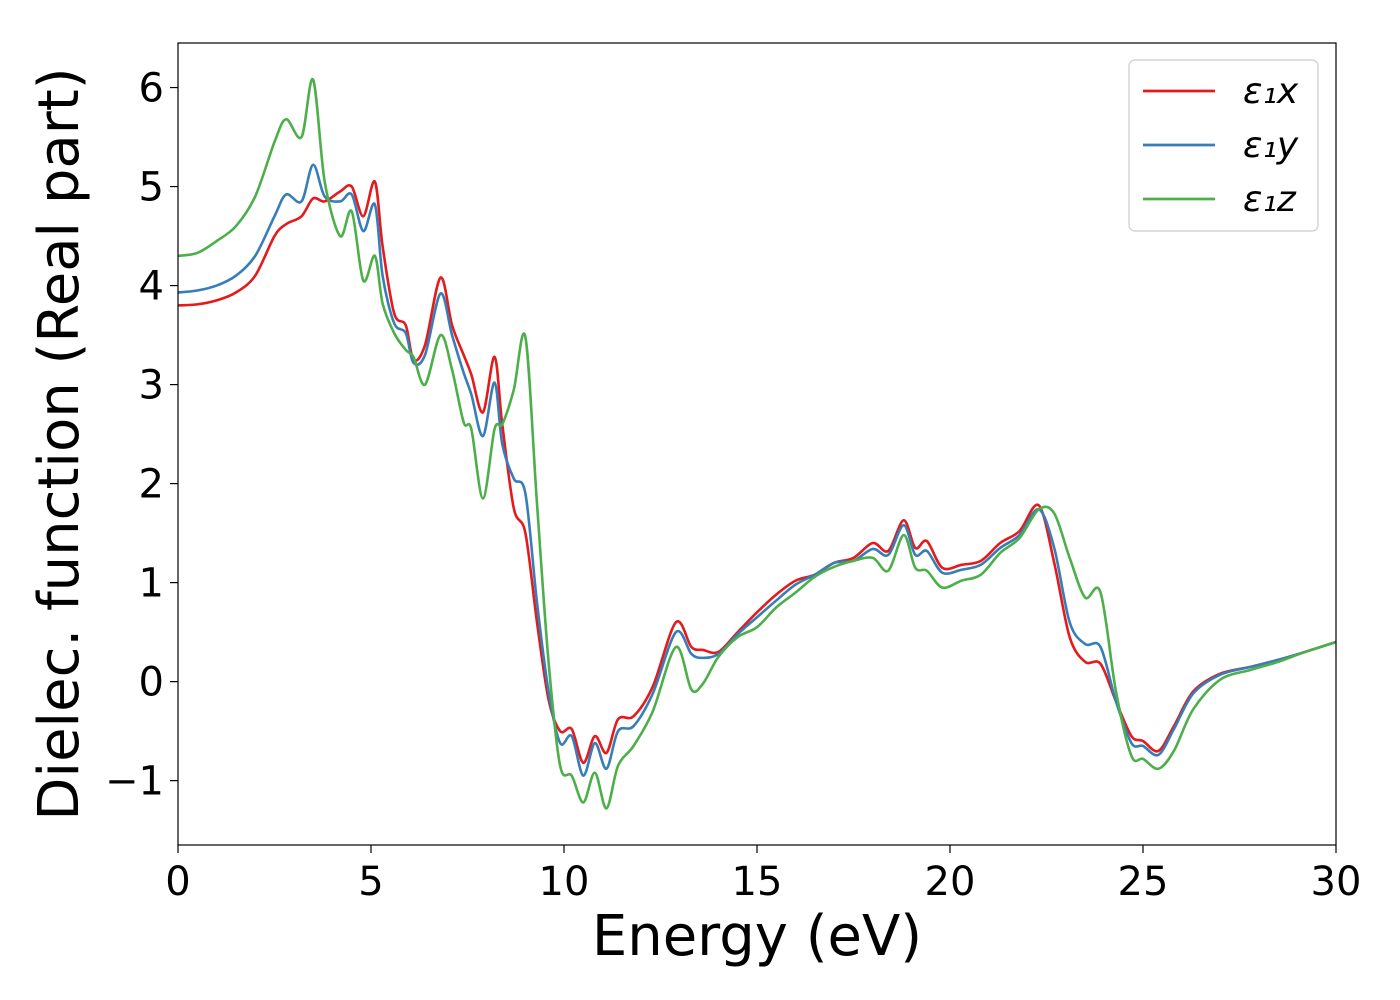 This screenshot has width=1400, height=1000. I want to click on x-tick-label: 30, so click(1336, 882).